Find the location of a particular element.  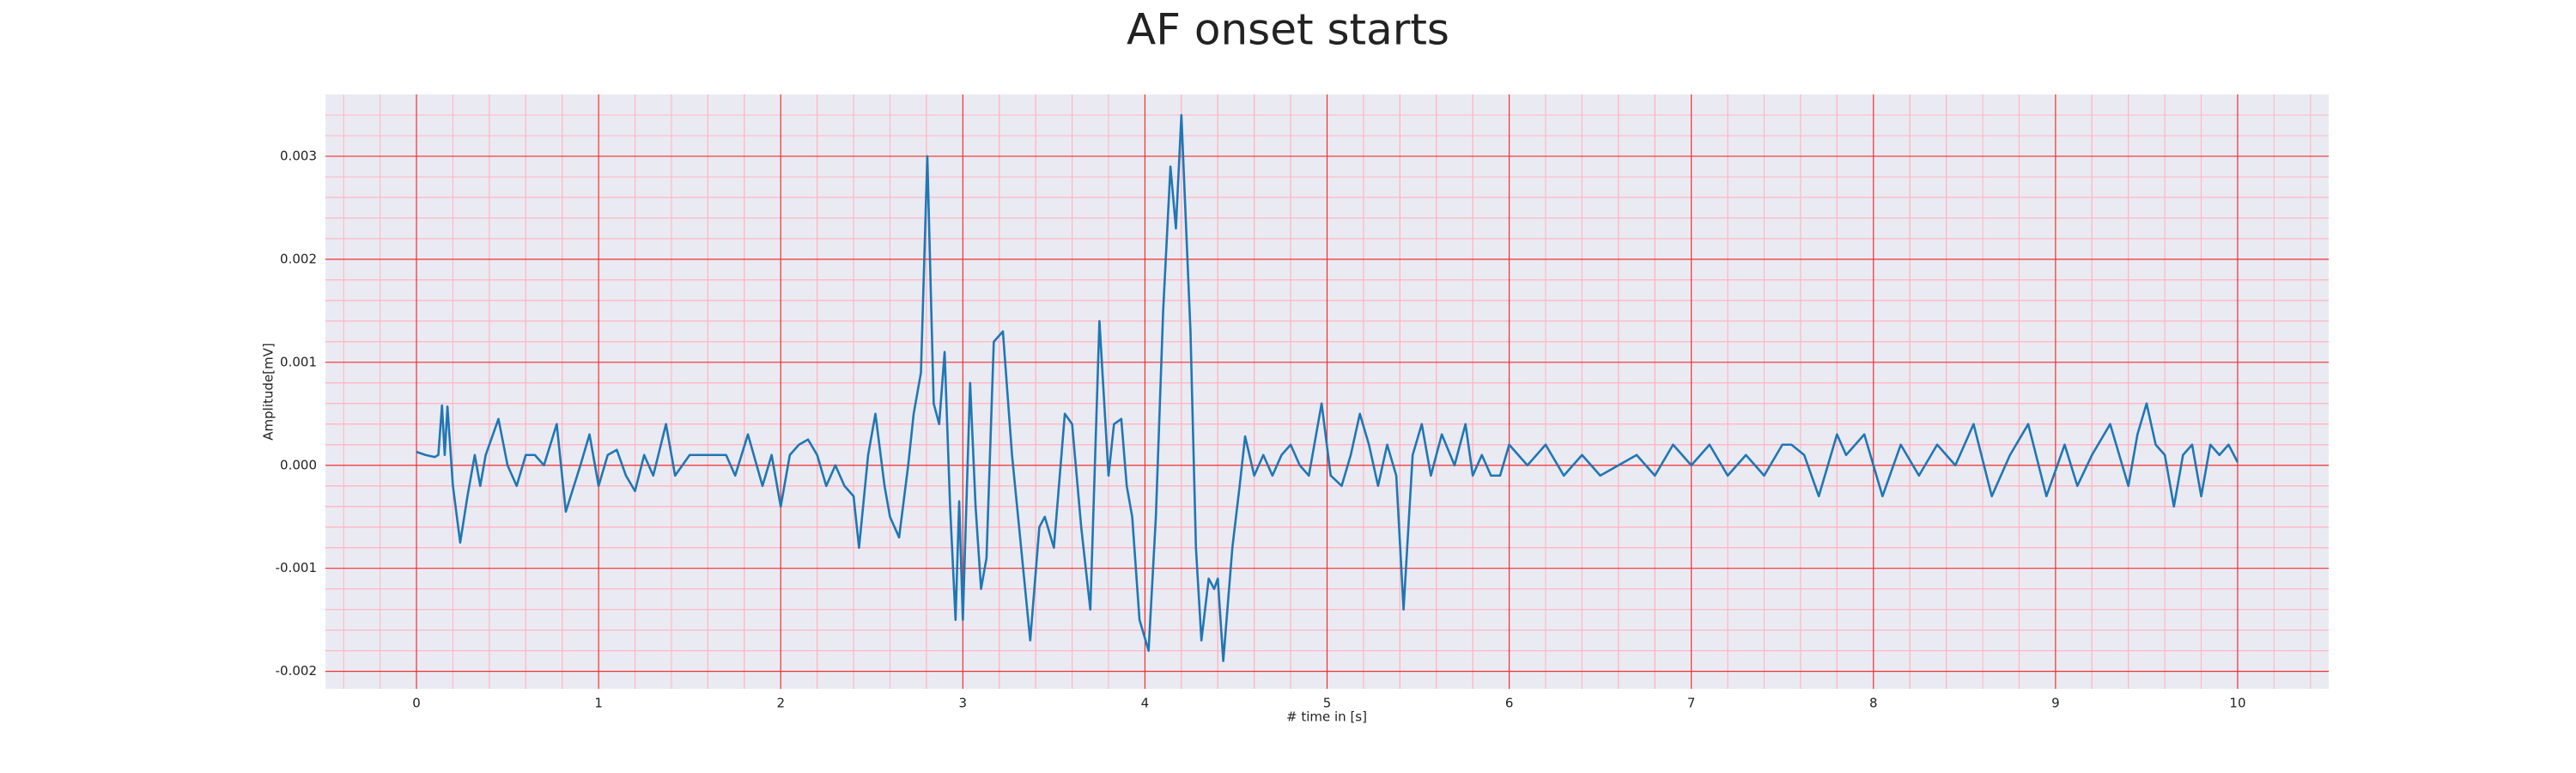

x-tick-label: 7 is located at coordinates (1692, 703).